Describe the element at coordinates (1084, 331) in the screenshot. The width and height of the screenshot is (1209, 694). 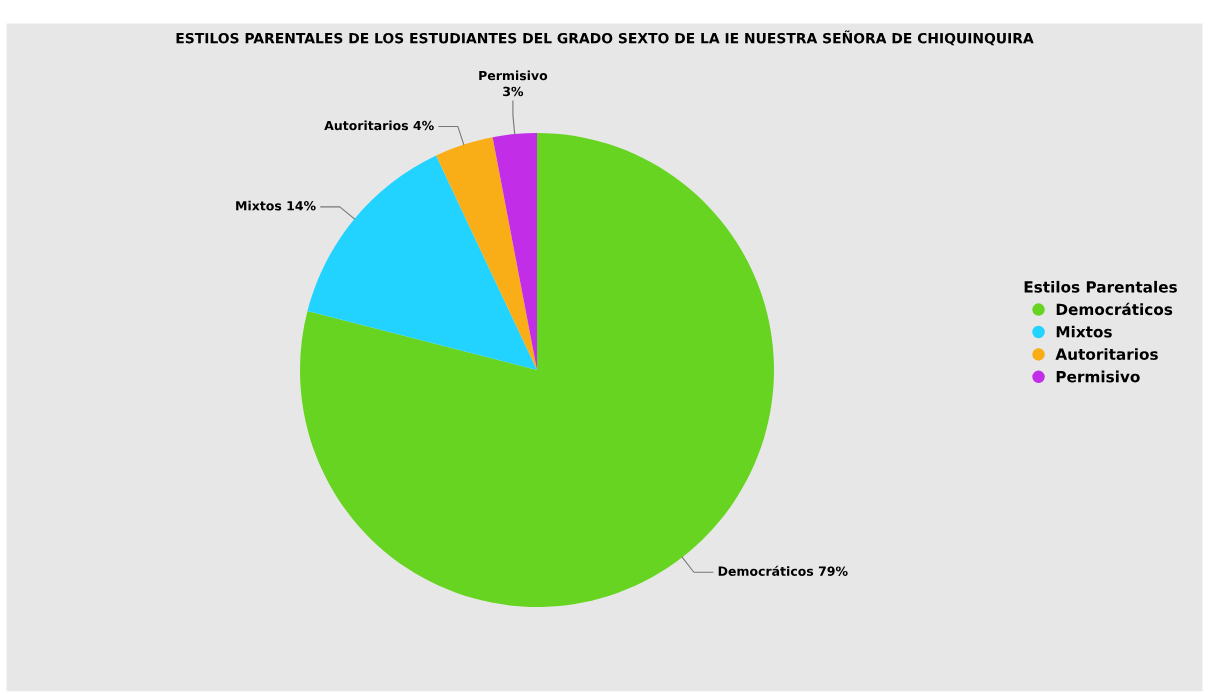
I see `legend-label: Mixtos` at that location.